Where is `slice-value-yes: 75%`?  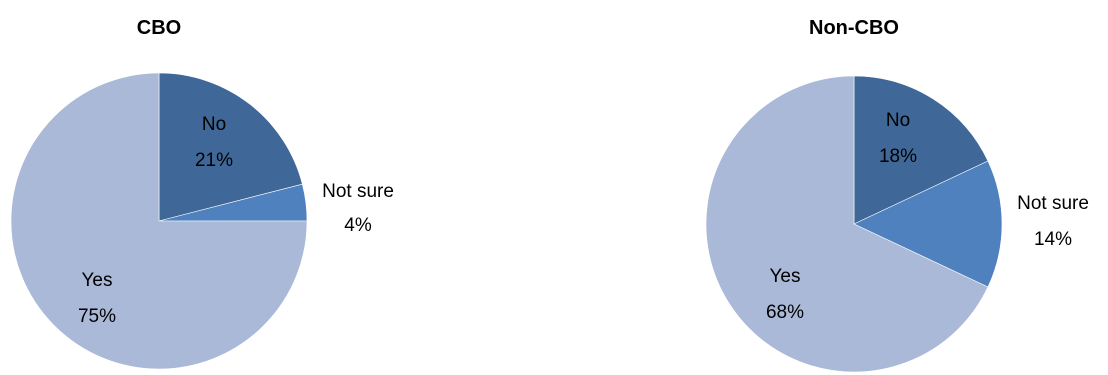
slice-value-yes: 75% is located at coordinates (97, 316).